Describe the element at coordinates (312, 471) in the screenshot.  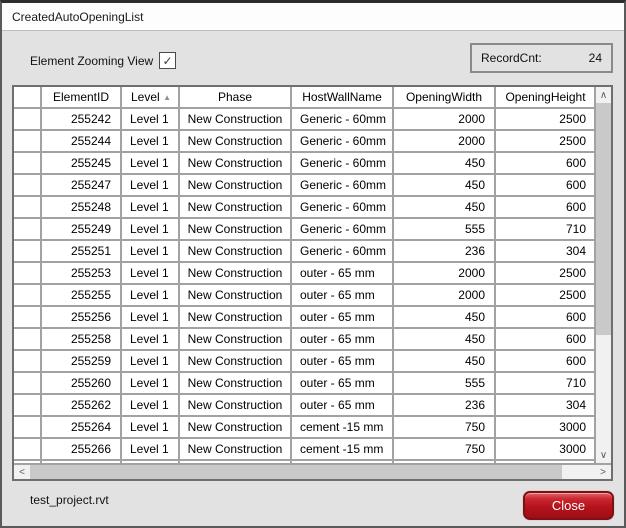
I see `horizontal-scrollbar: < >` at that location.